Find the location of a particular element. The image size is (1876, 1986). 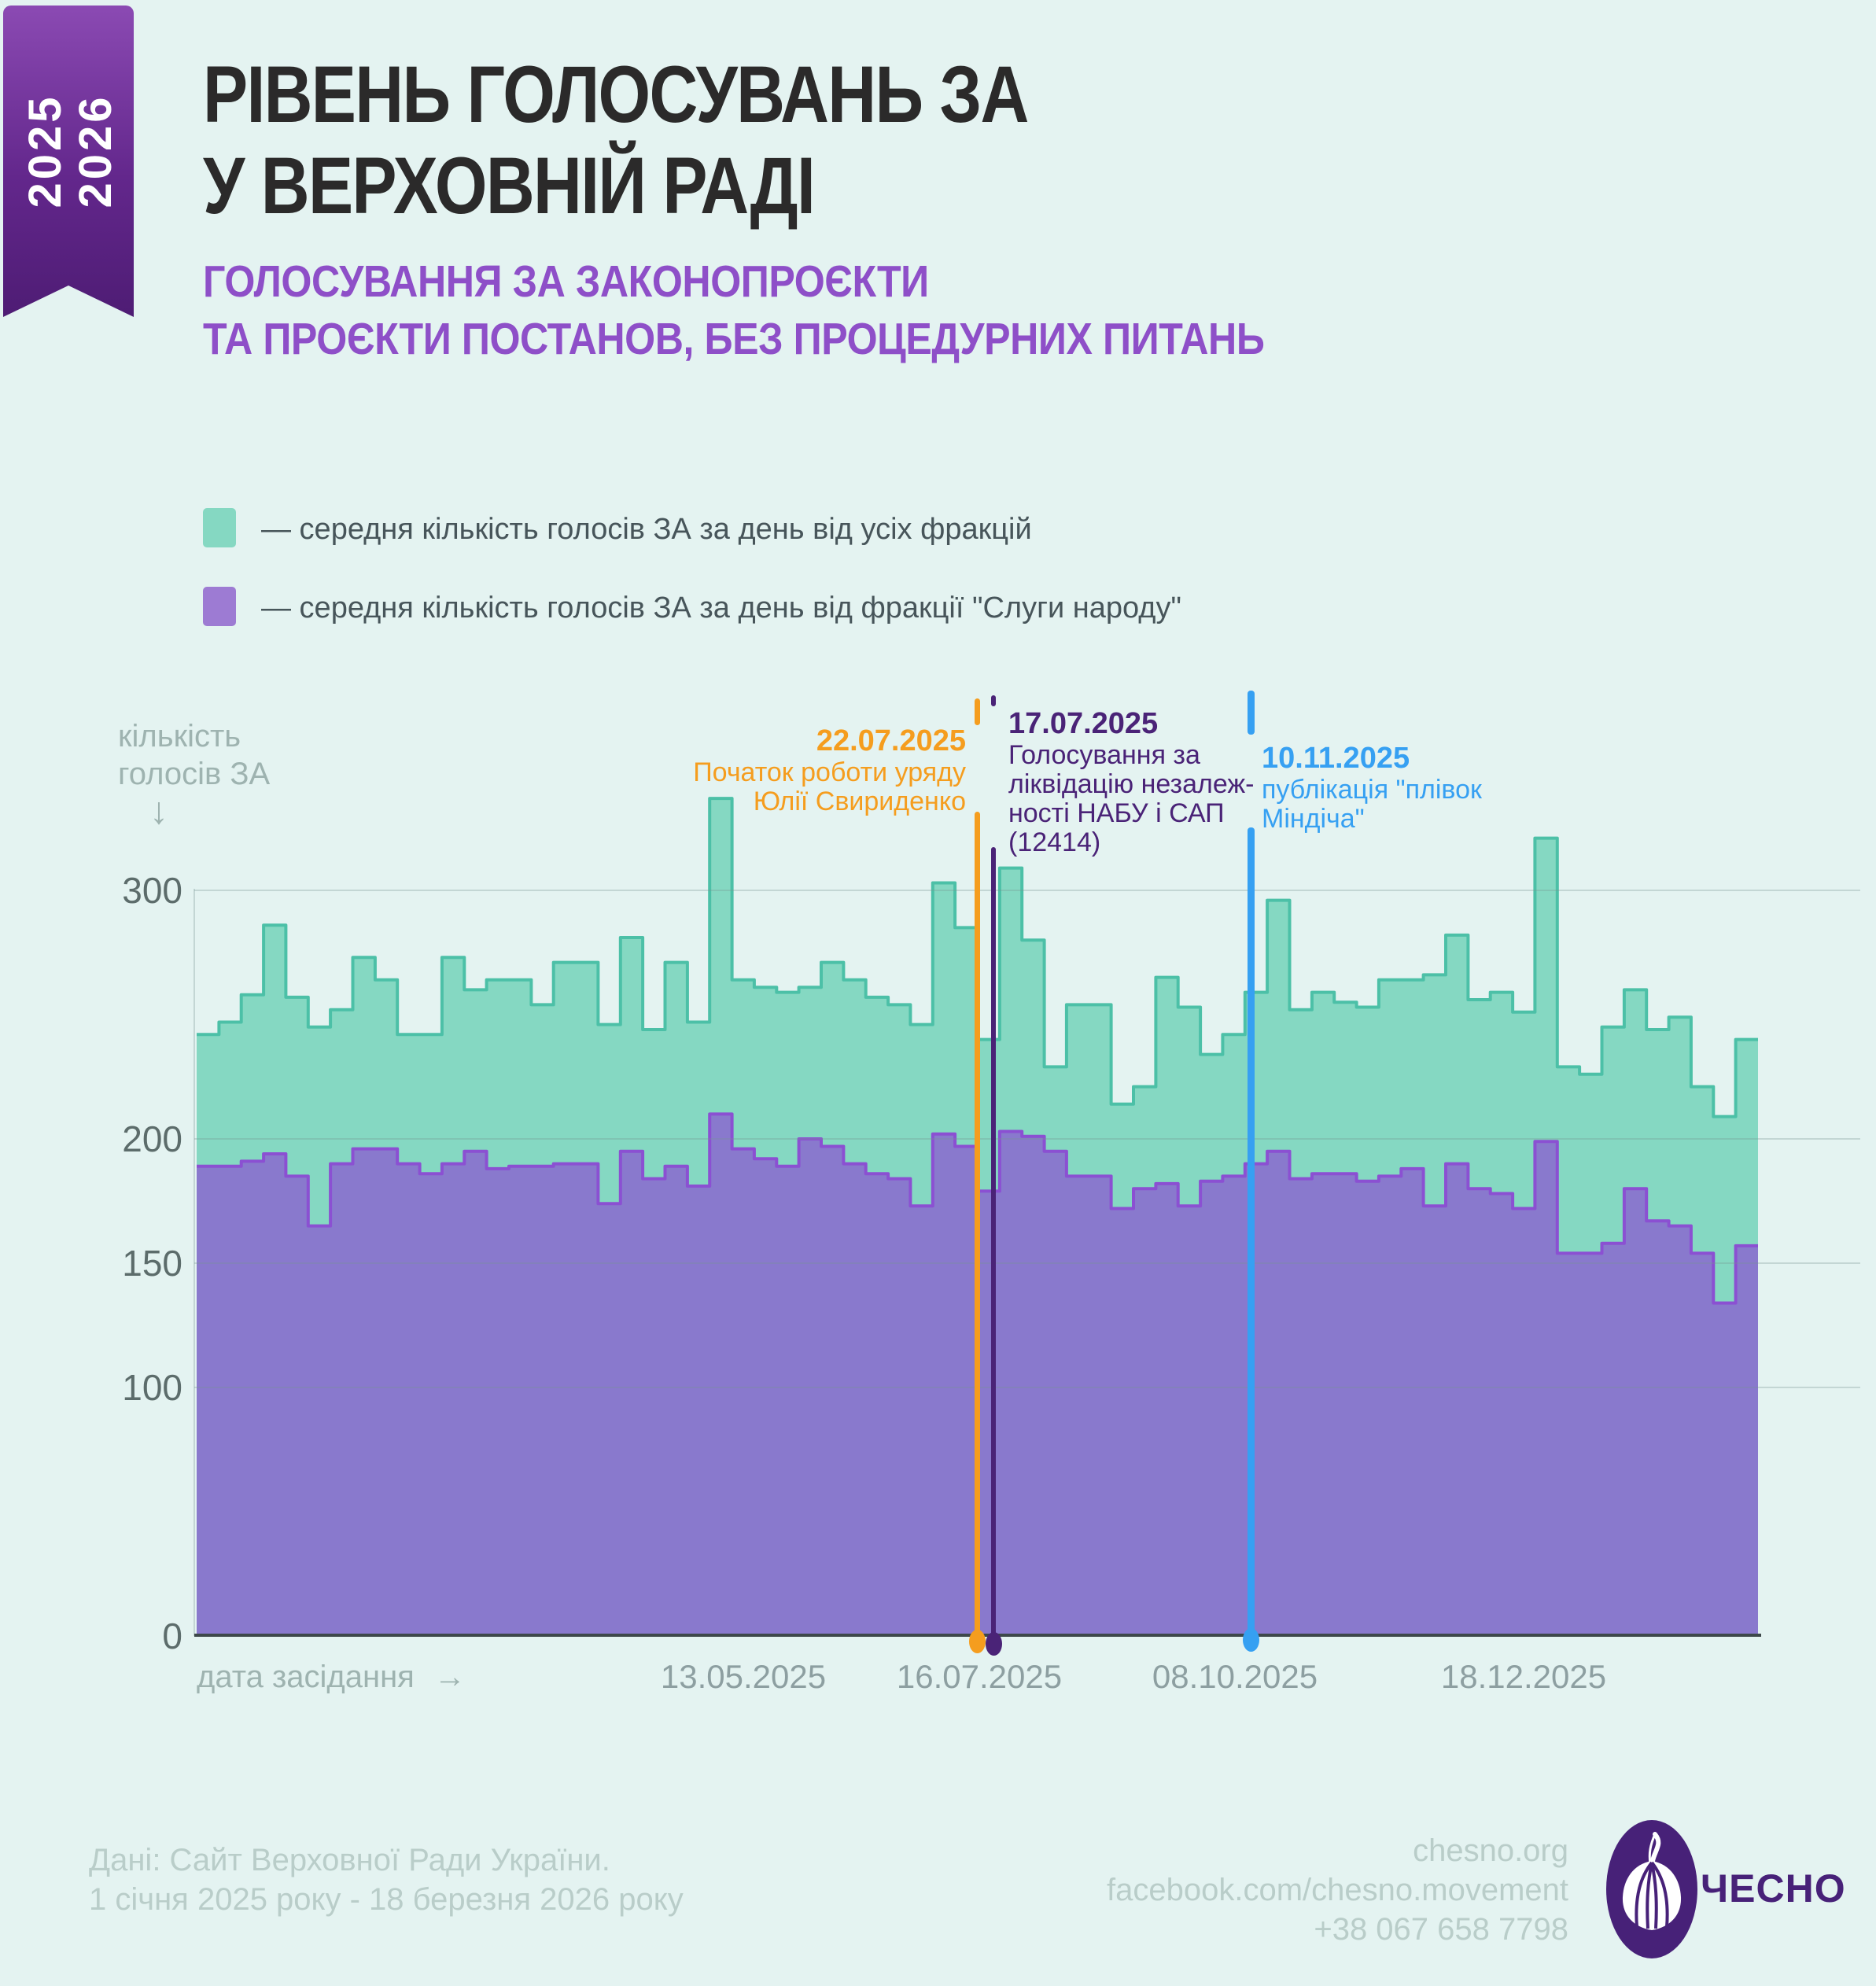

legend-swatch-sluhy-narodu is located at coordinates (220, 606).